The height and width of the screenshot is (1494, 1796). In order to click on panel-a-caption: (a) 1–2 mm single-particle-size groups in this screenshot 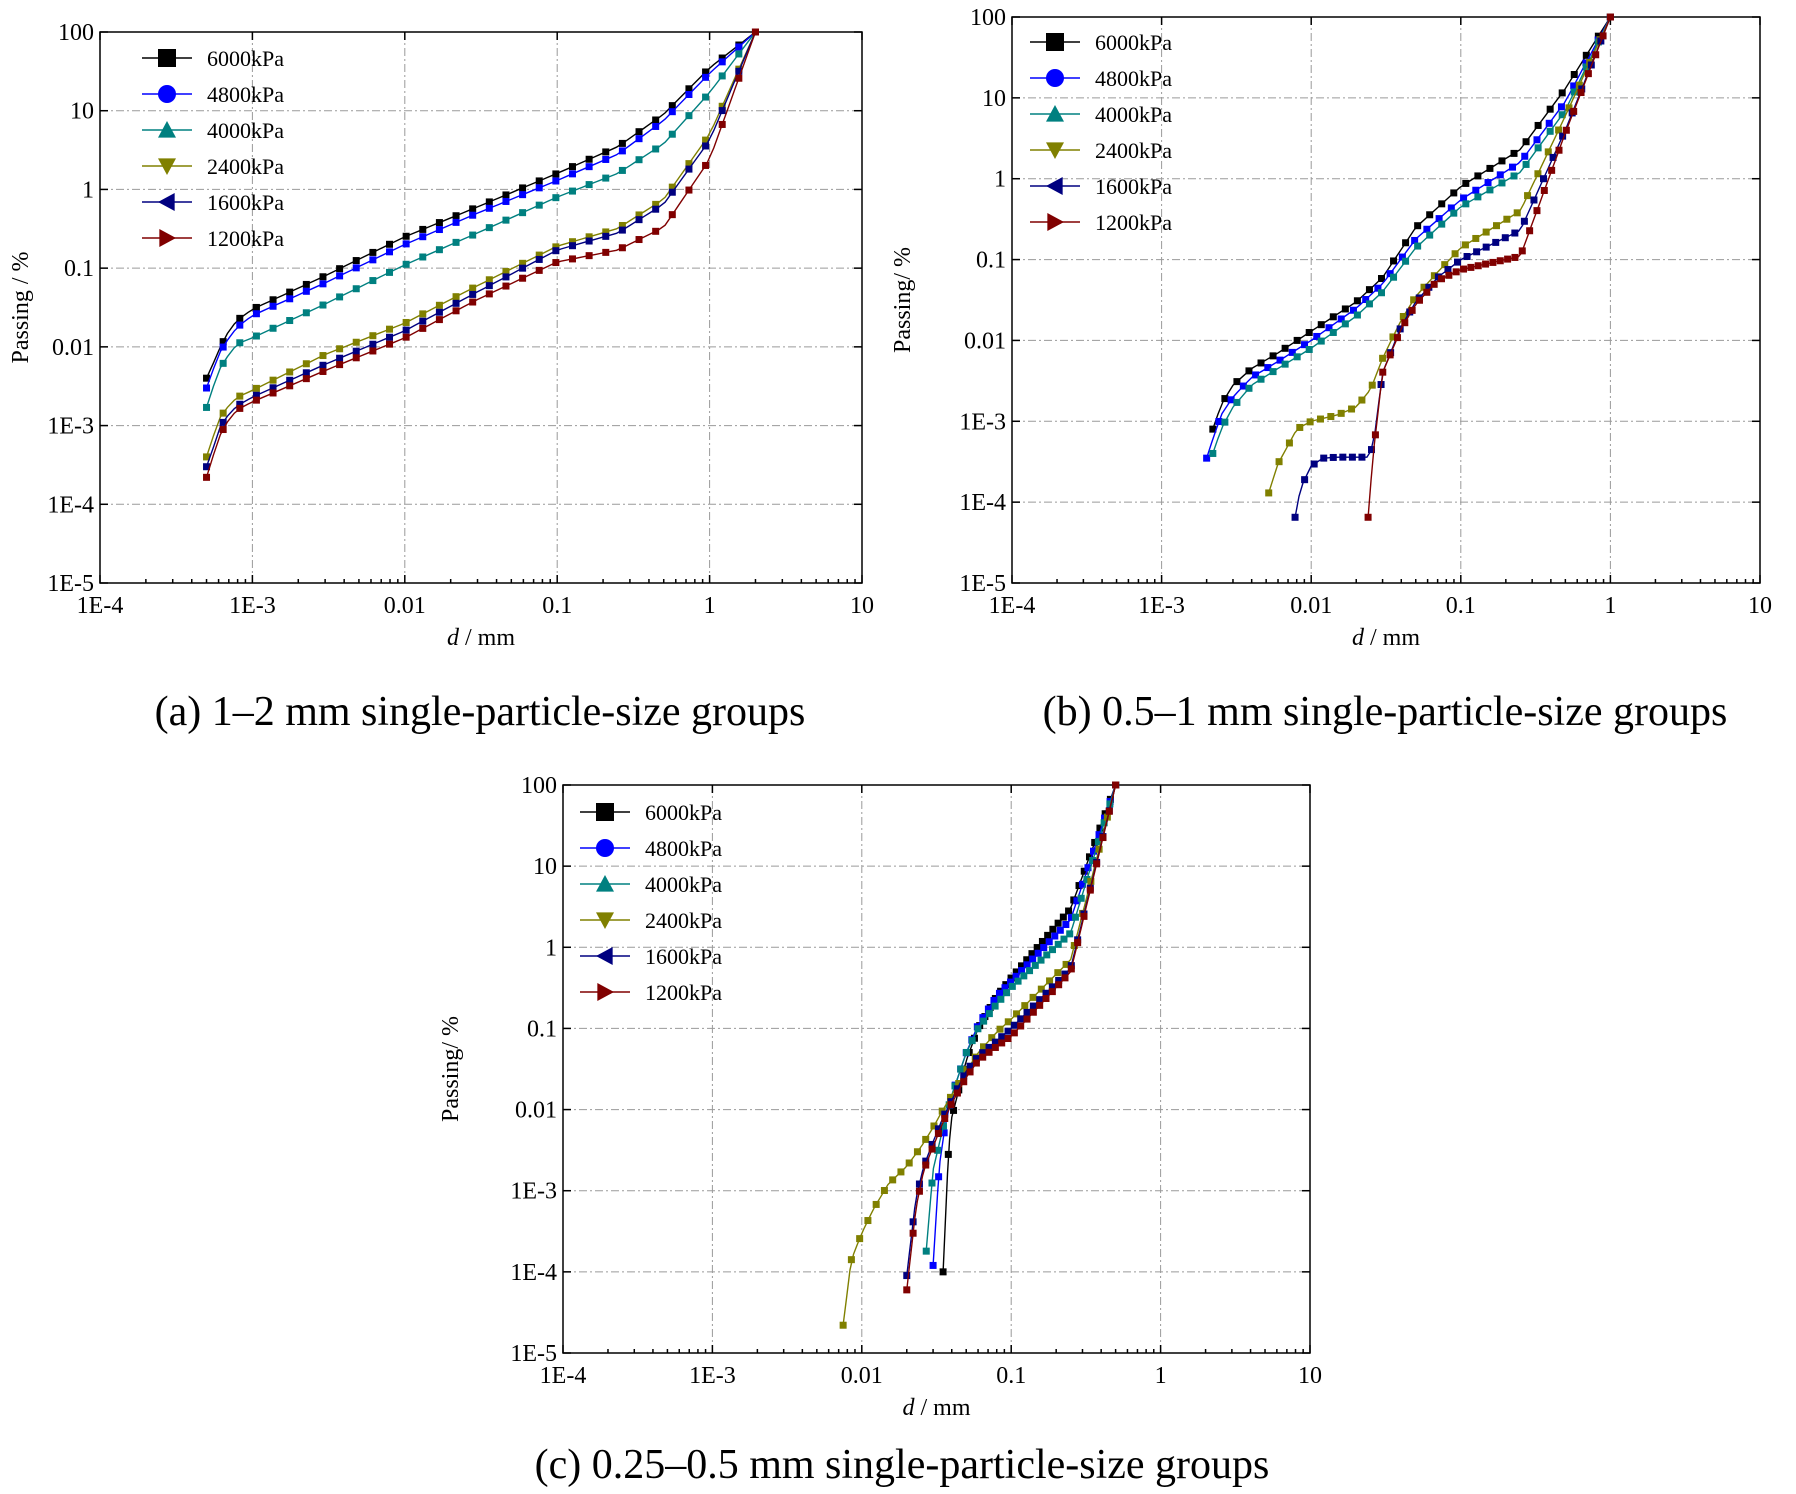, I will do `click(480, 712)`.